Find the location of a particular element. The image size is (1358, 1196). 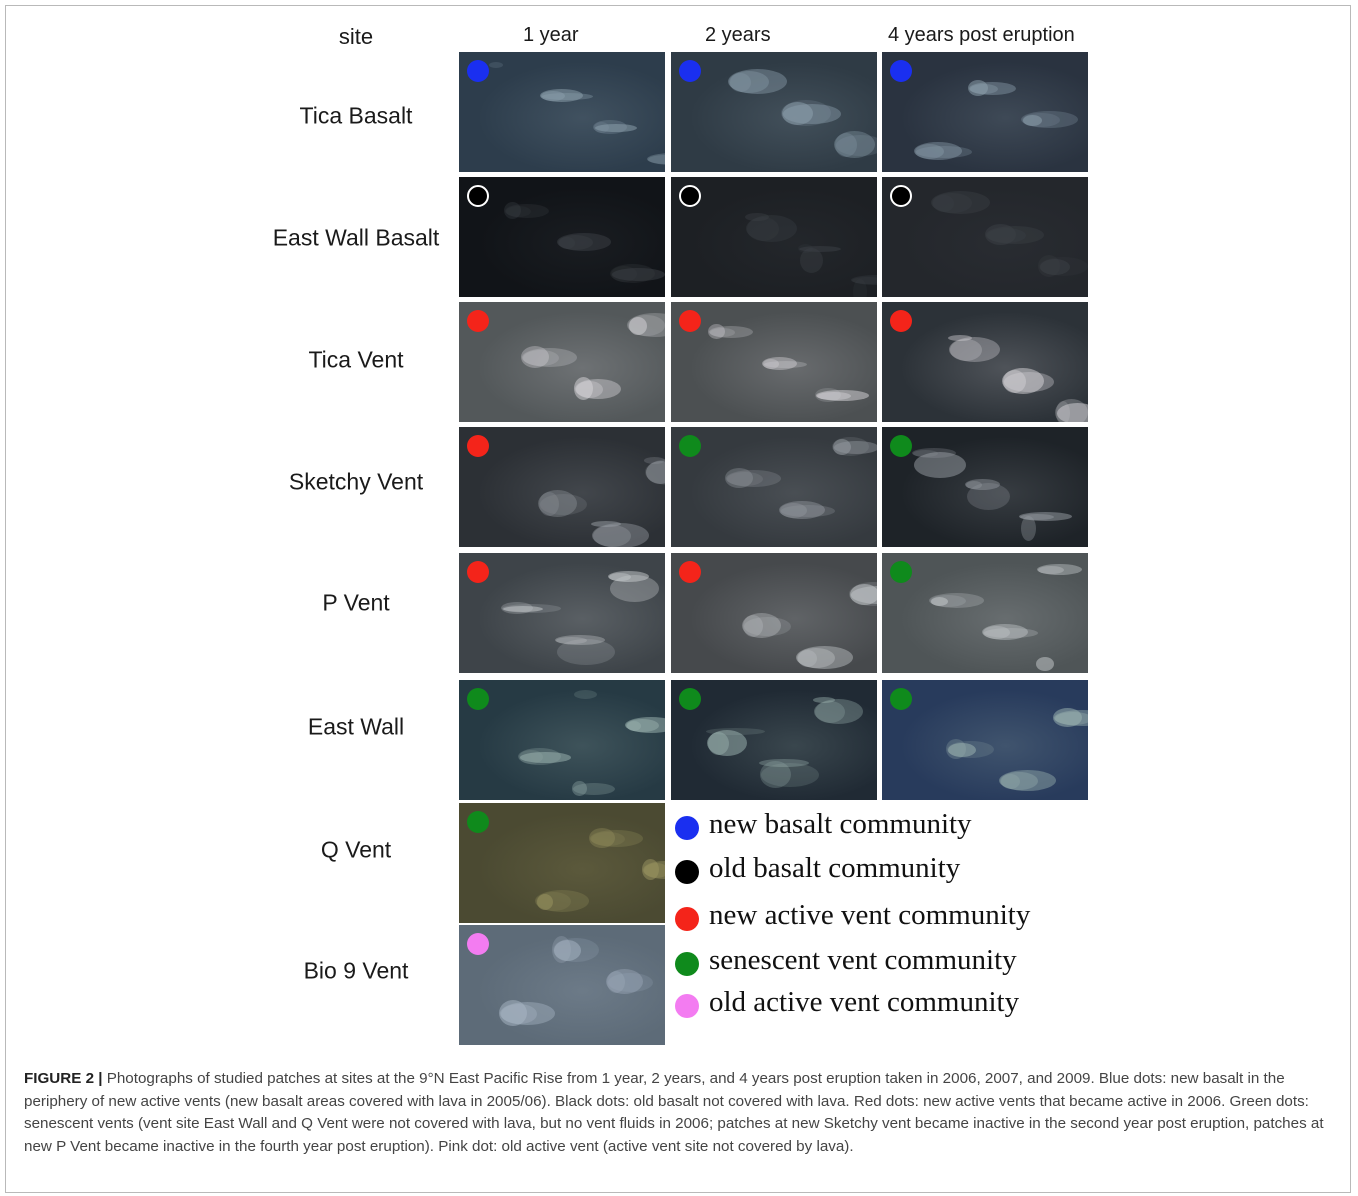

legend-dot-pink is located at coordinates (687, 1006).